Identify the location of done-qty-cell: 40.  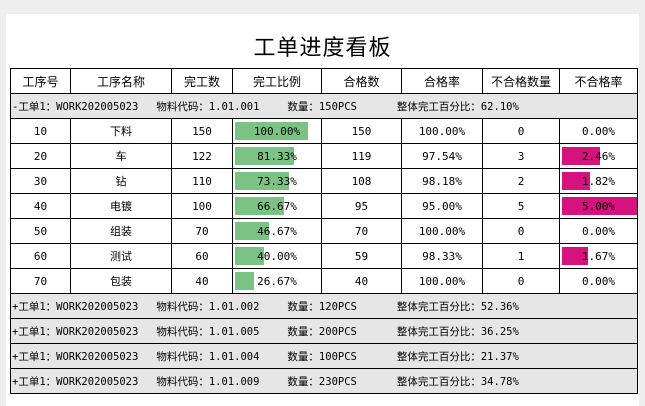
(202, 281).